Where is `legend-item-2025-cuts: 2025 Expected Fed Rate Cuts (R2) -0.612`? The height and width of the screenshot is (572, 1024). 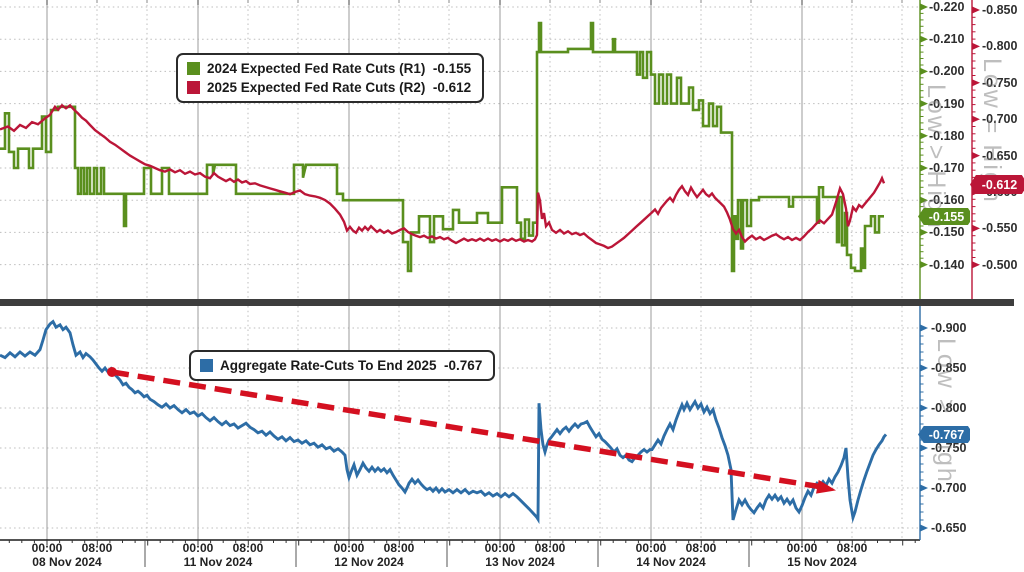 legend-item-2025-cuts: 2025 Expected Fed Rate Cuts (R2) -0.612 is located at coordinates (329, 87).